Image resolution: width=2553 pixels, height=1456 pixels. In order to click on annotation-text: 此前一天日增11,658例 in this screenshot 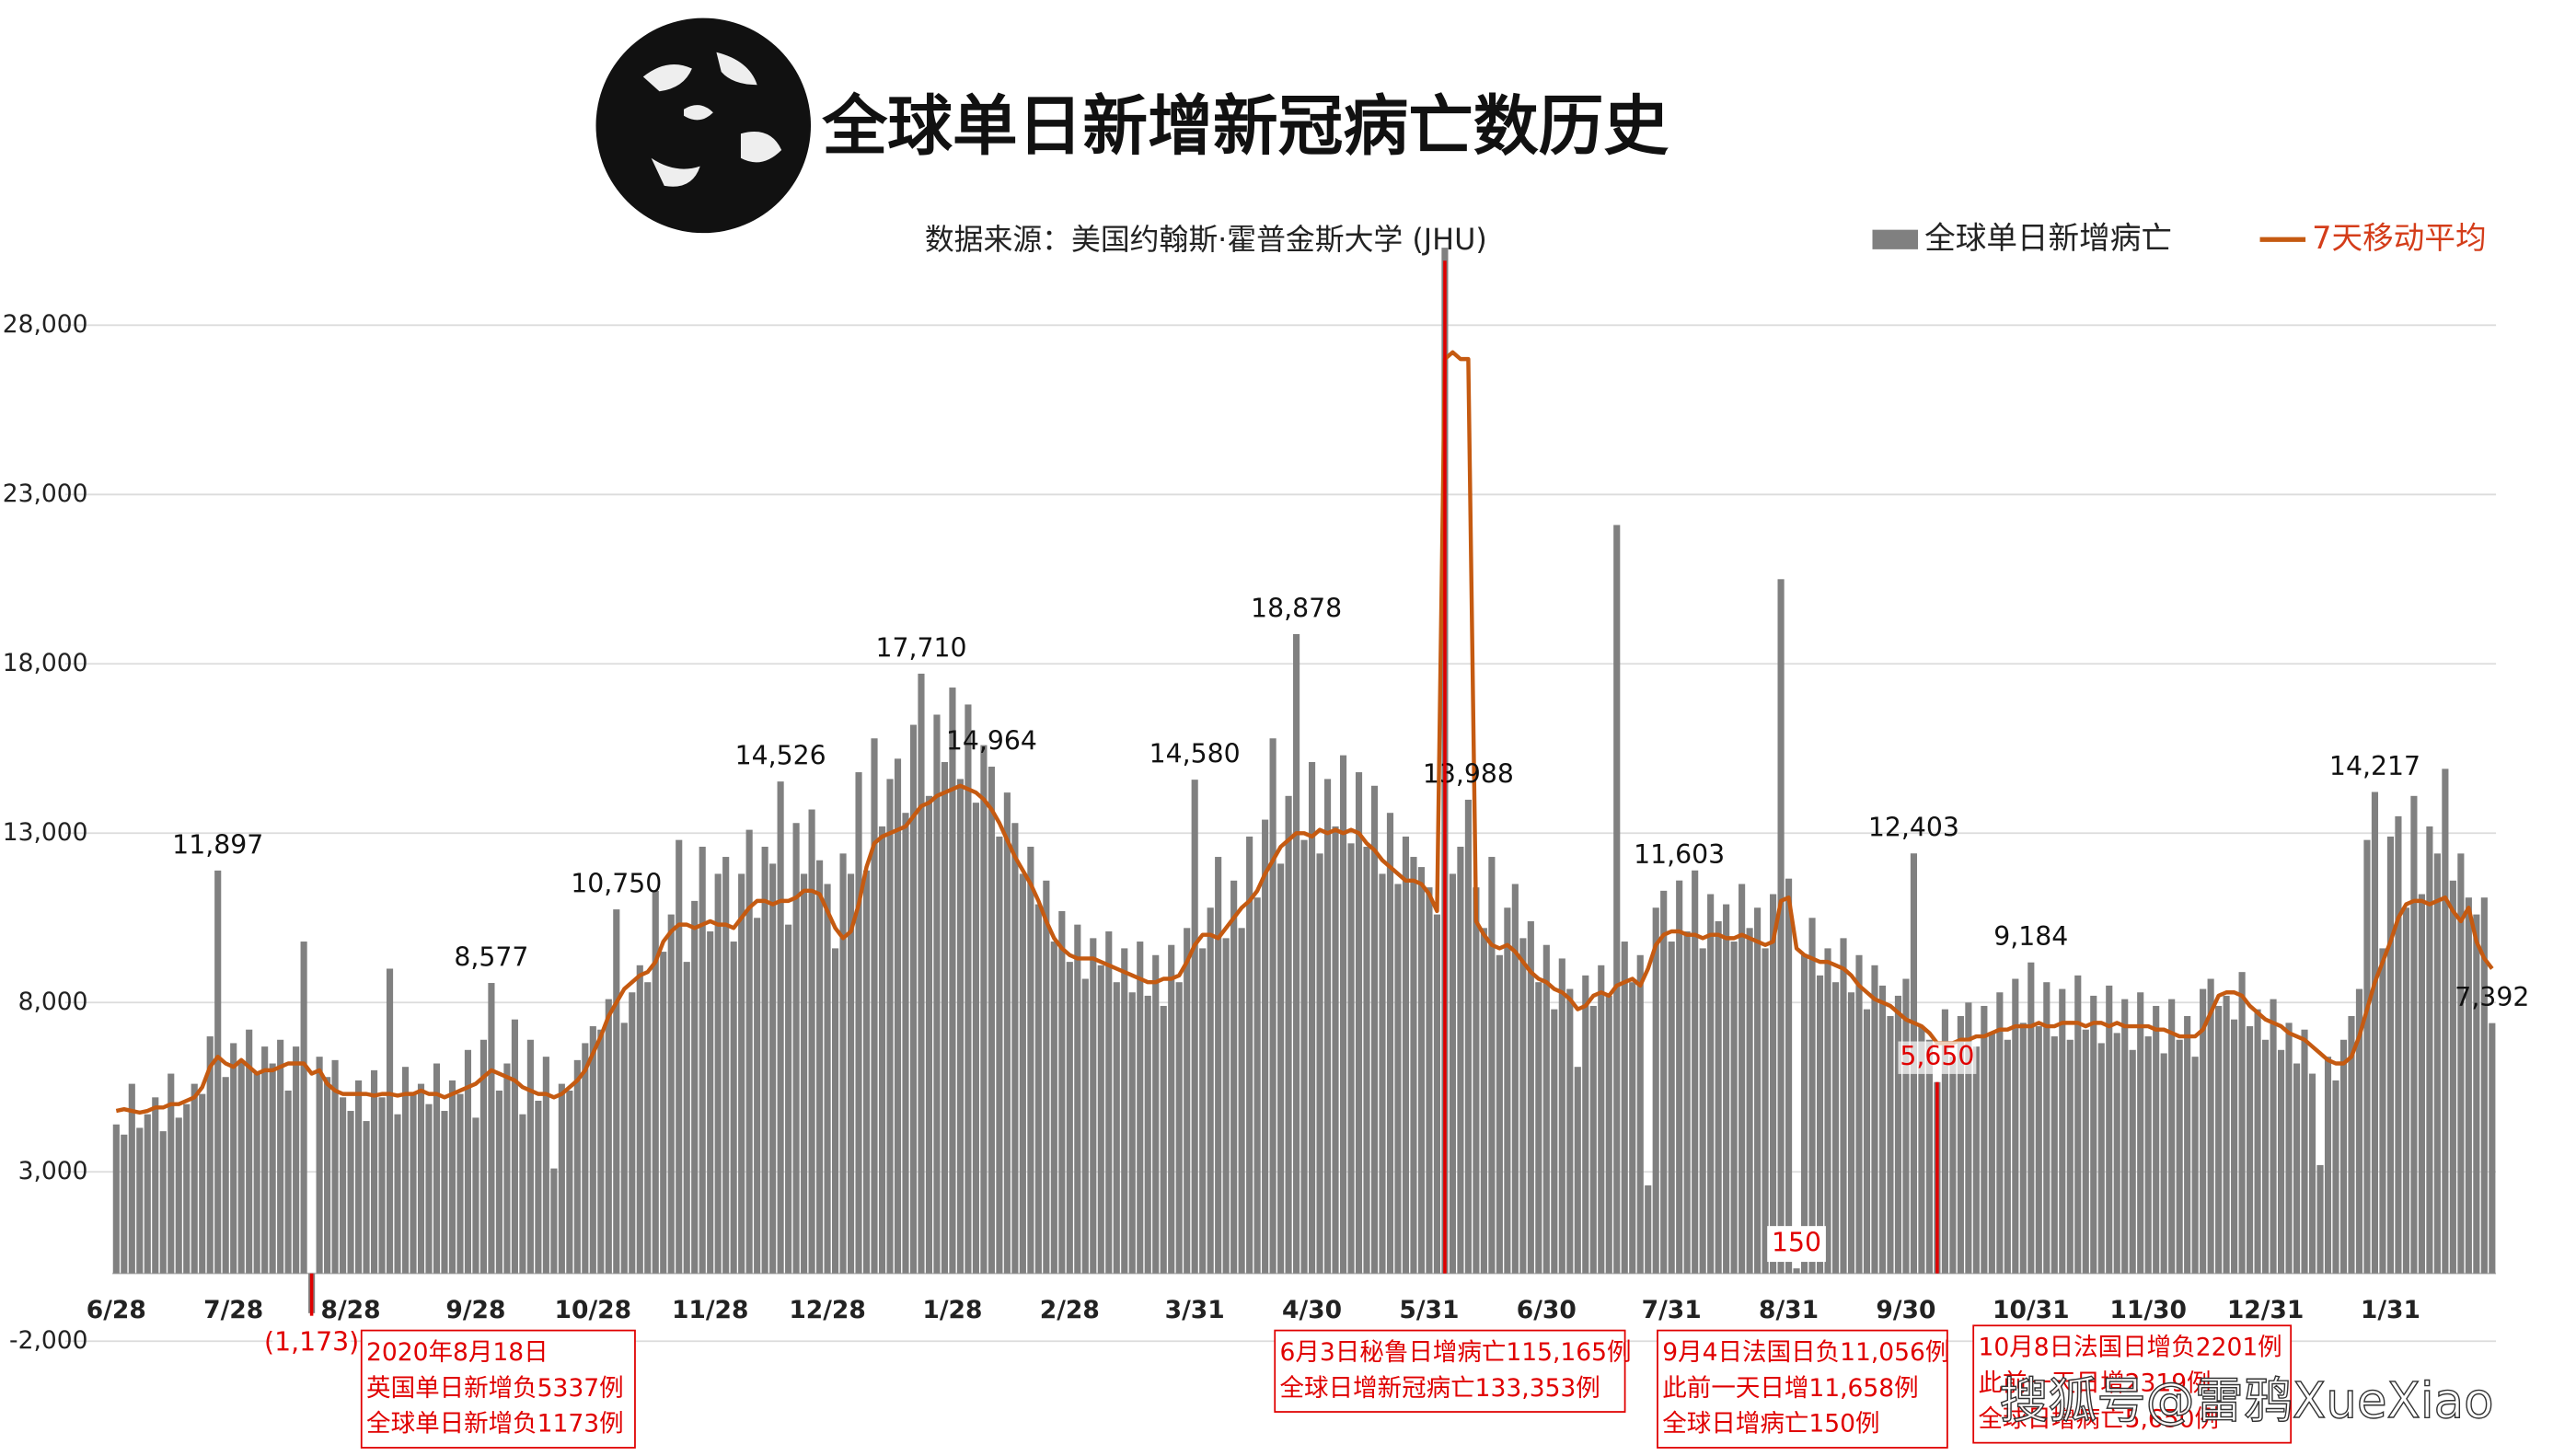, I will do `click(1790, 1388)`.